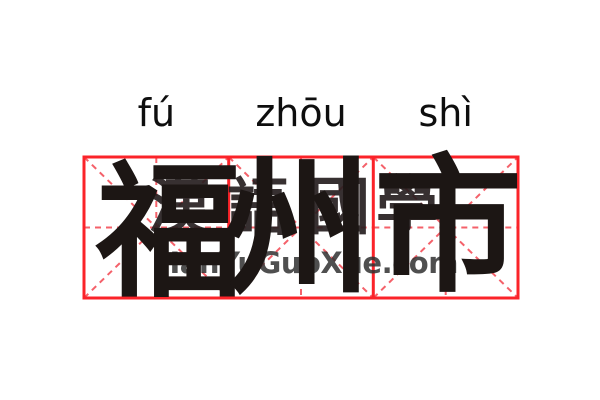  Describe the element at coordinates (445, 113) in the screenshot. I see `pinyin-syllable-3: shì` at that location.